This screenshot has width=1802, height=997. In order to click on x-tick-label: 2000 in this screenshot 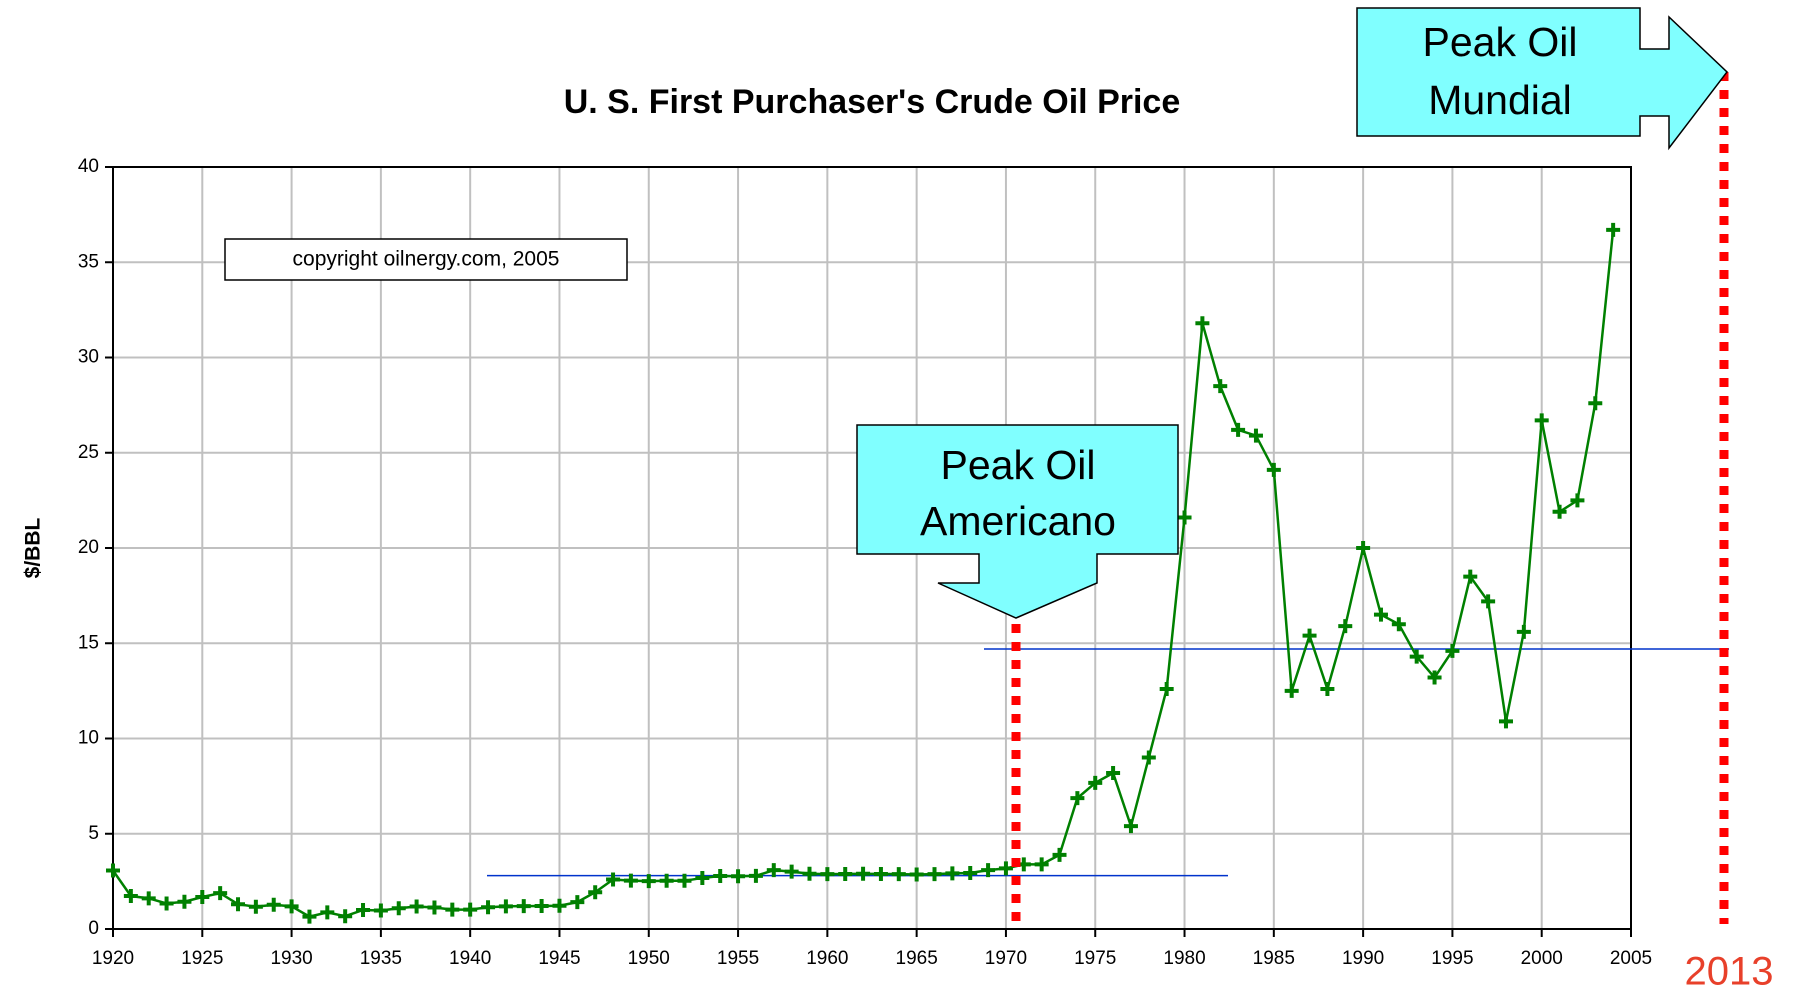, I will do `click(1542, 958)`.